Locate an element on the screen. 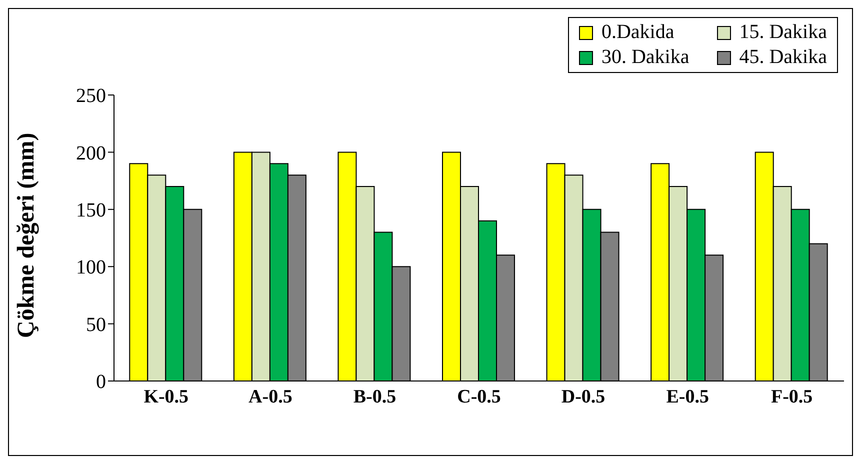  y-tick-label: 200 is located at coordinates (91, 153).